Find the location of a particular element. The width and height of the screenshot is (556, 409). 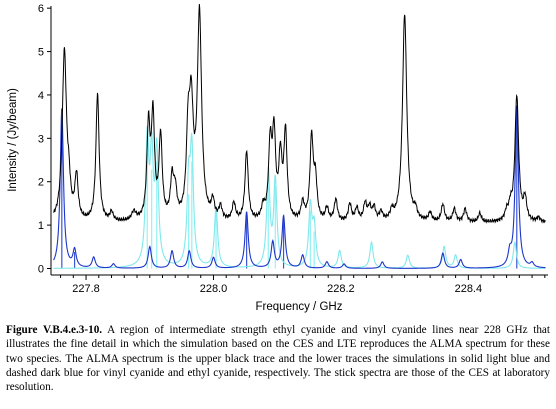

y-ticks: 0 1 2 3 4 5 6 is located at coordinates (44, 139).